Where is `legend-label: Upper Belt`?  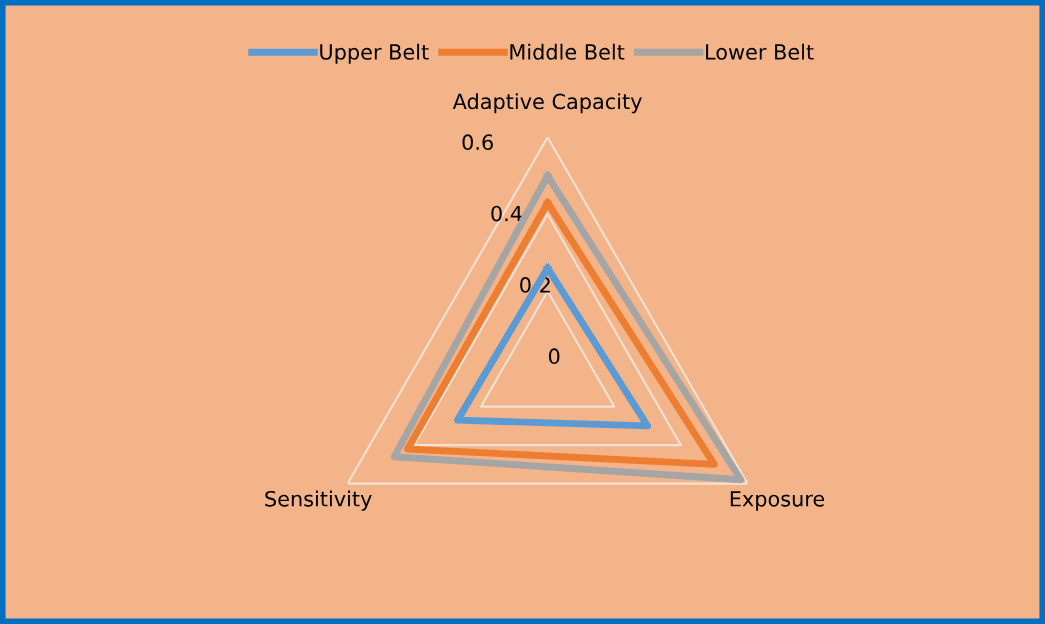
legend-label: Upper Belt is located at coordinates (374, 53).